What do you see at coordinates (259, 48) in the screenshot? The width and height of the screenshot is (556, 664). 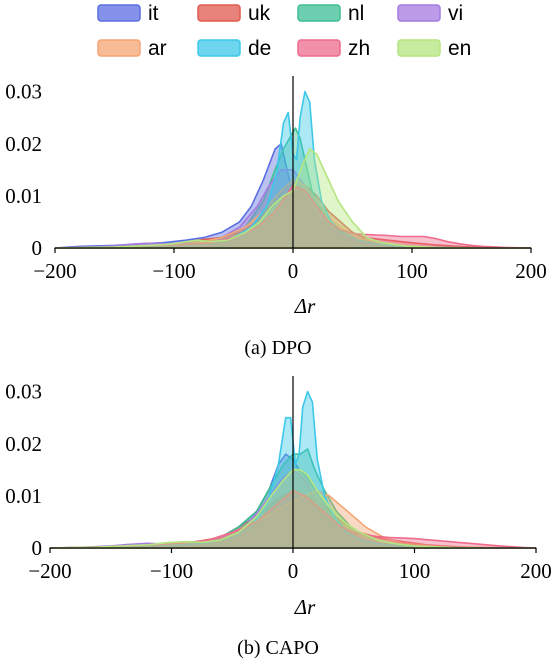 I see `legend-label-de: de` at bounding box center [259, 48].